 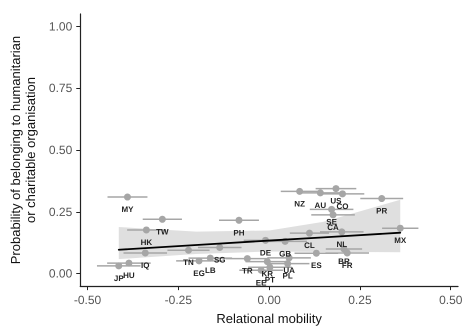 I want to click on data-label: GB, so click(x=285, y=253).